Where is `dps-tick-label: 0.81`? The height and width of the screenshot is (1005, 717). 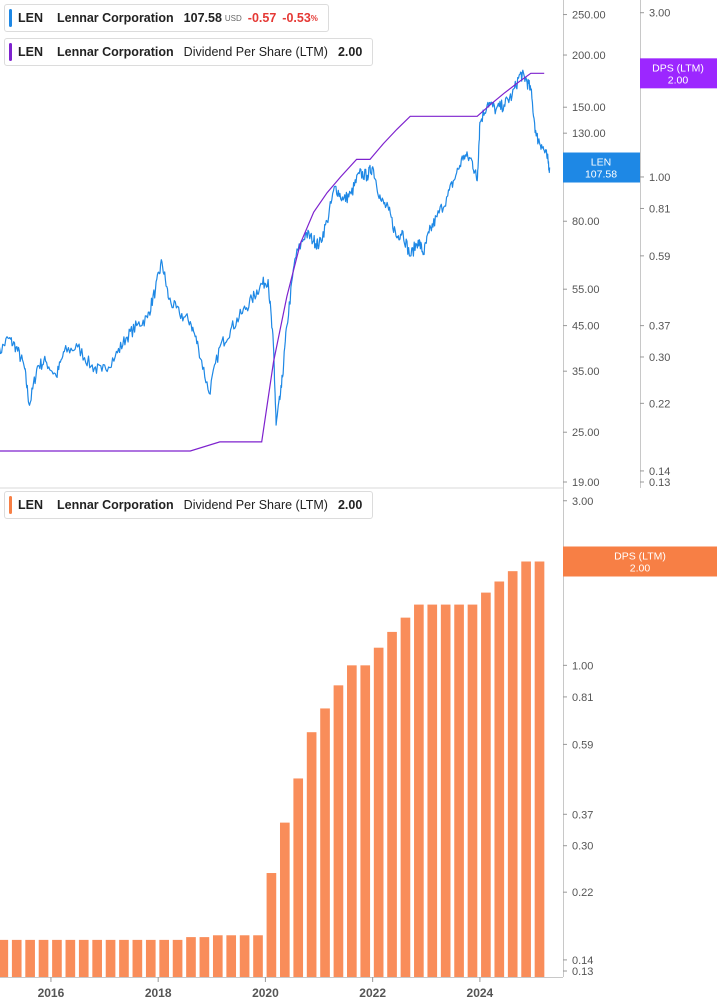 dps-tick-label: 0.81 is located at coordinates (659, 209).